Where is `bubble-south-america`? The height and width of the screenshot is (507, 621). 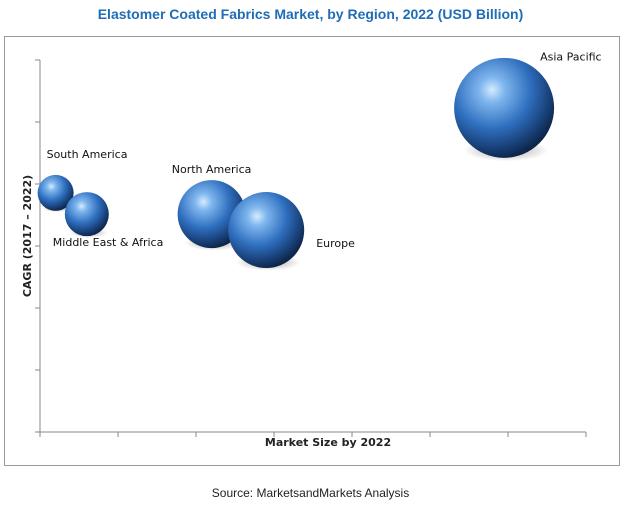
bubble-south-america is located at coordinates (55, 192).